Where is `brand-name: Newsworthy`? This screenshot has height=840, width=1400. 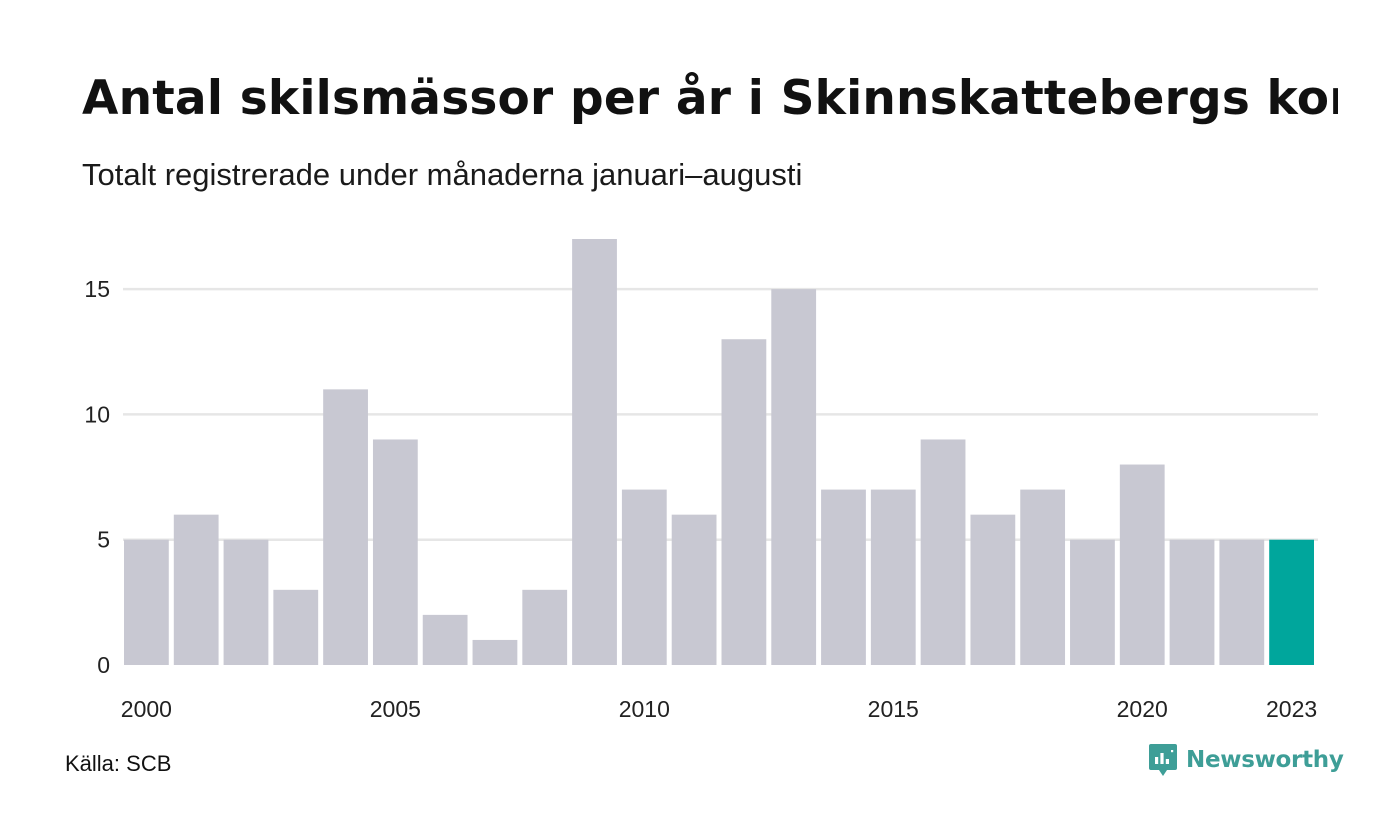
brand-name: Newsworthy is located at coordinates (1265, 760).